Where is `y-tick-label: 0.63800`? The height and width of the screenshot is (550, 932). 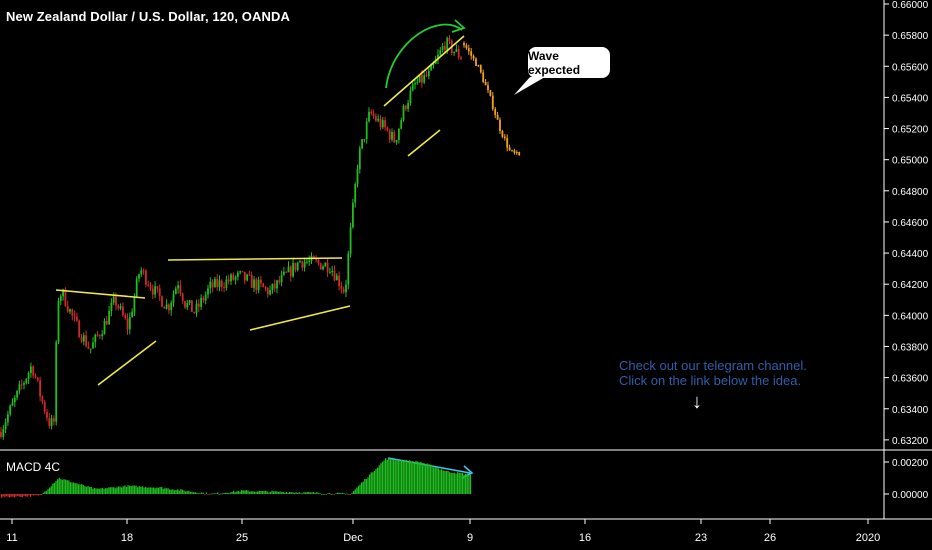
y-tick-label: 0.63800 is located at coordinates (910, 347).